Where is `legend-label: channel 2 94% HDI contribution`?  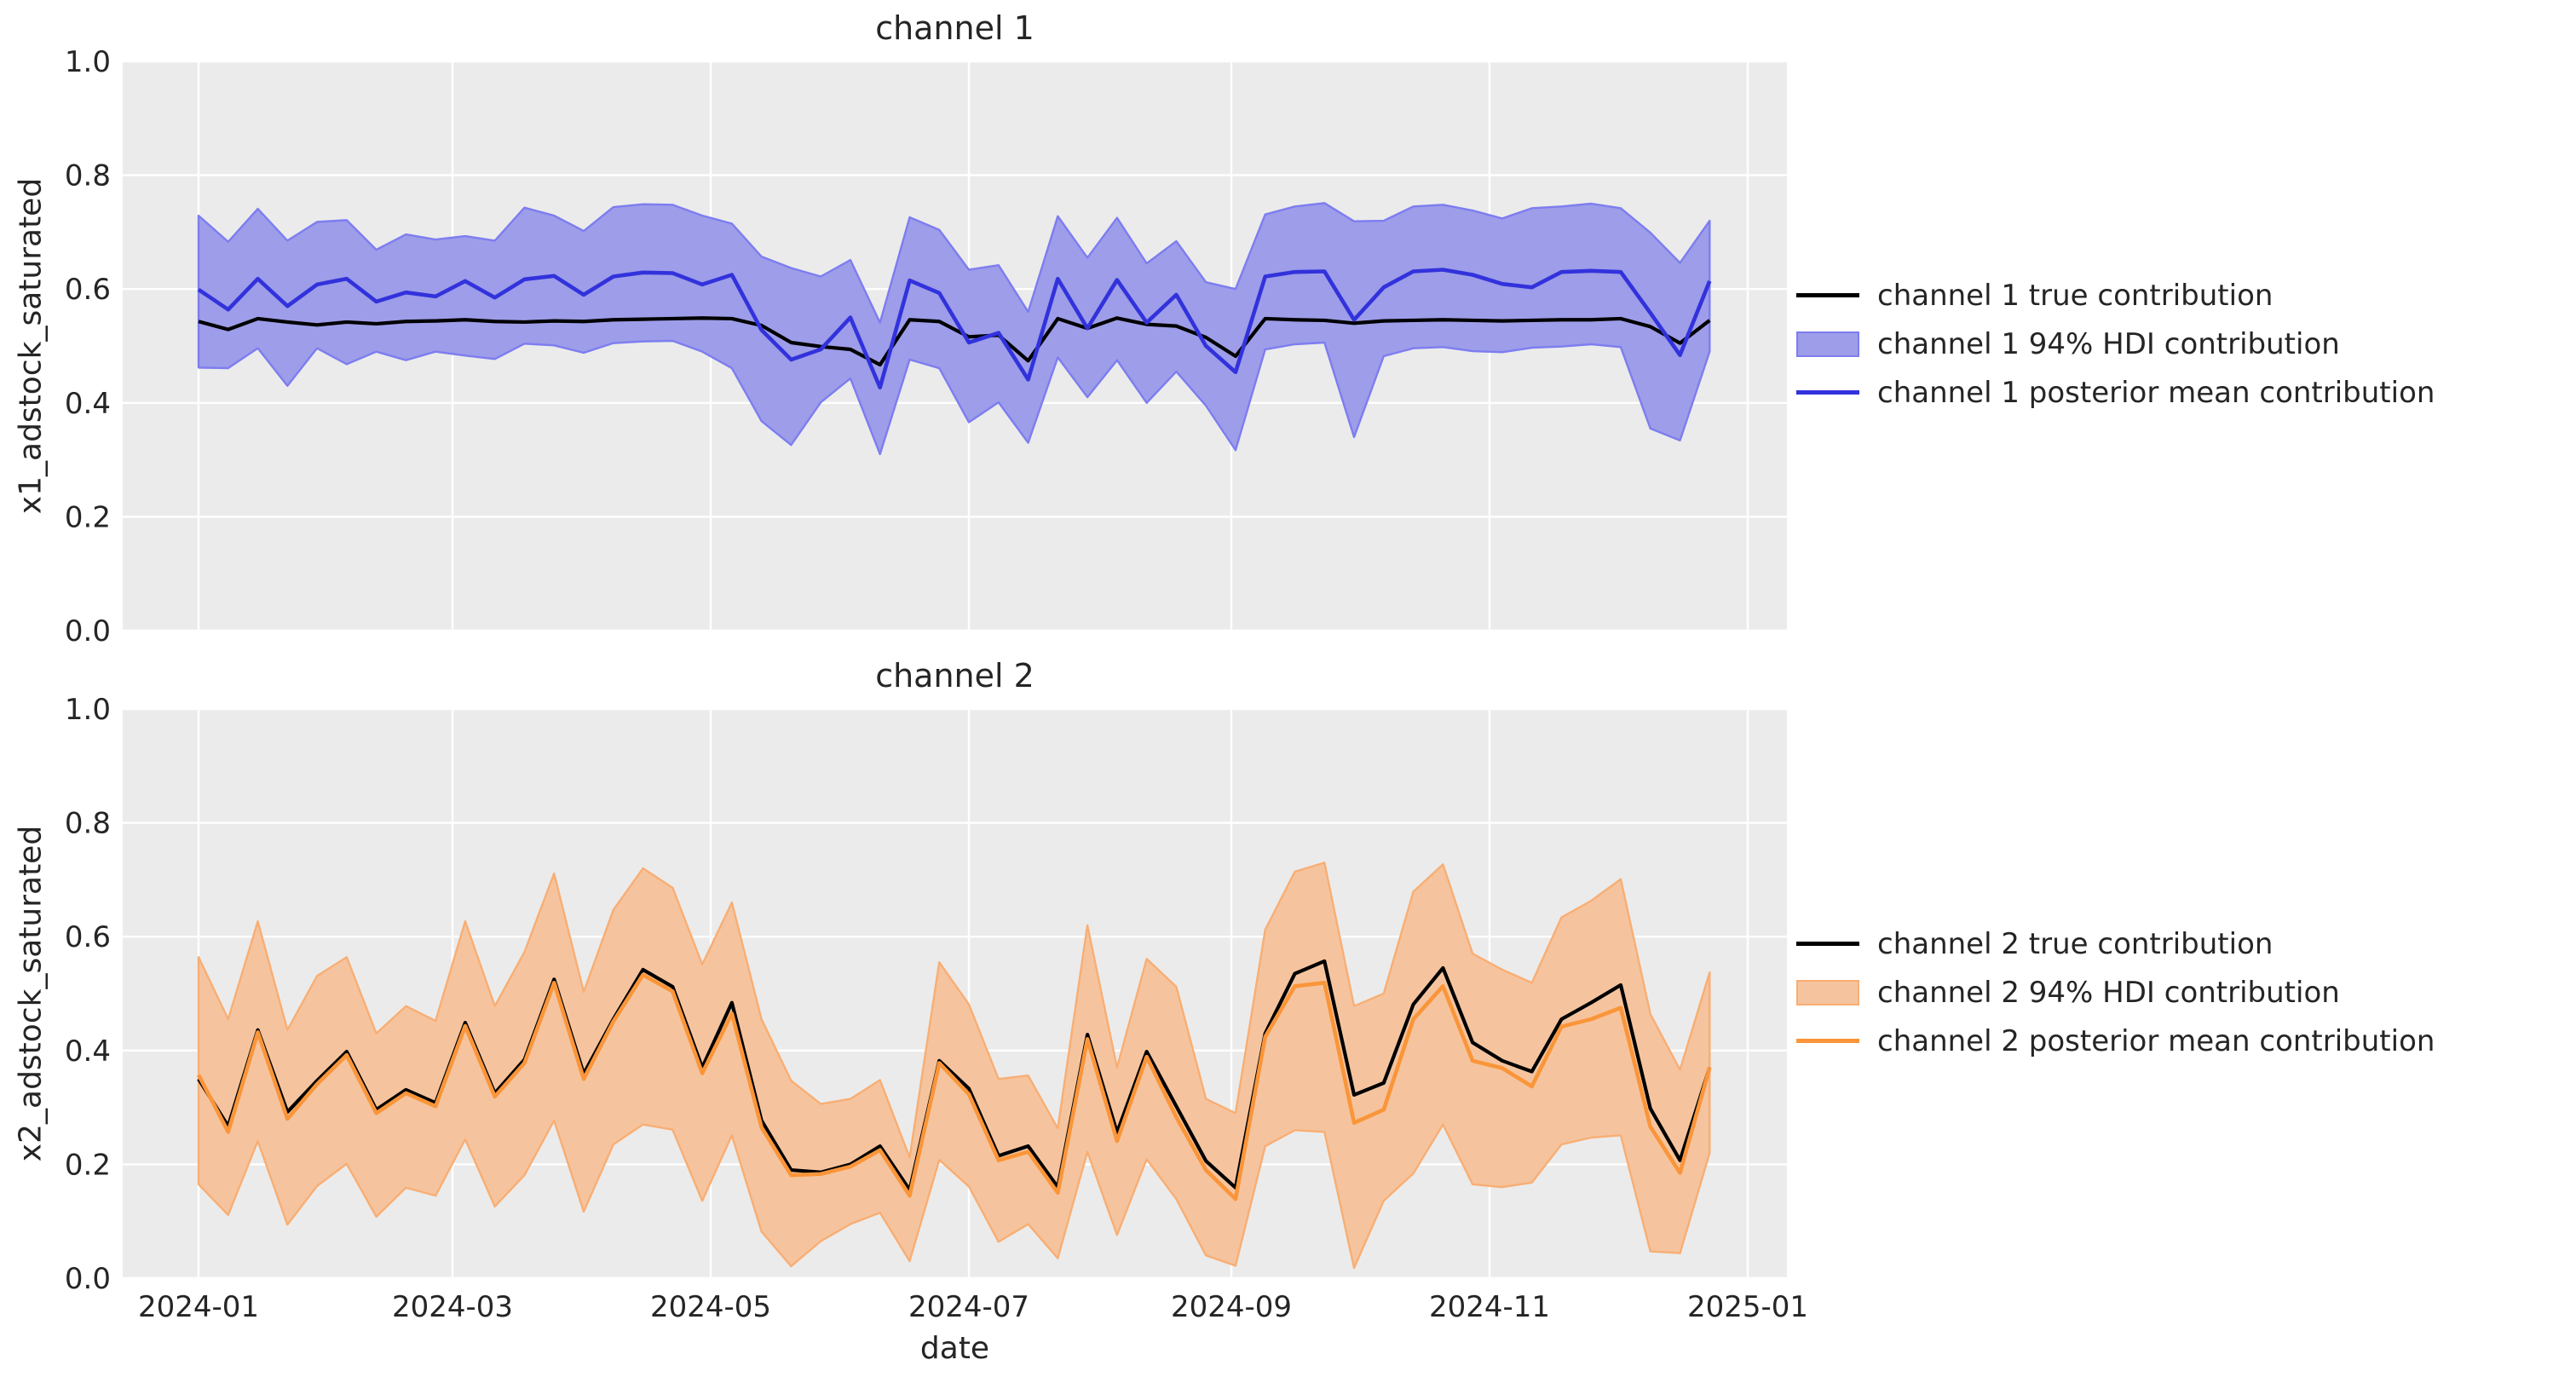
legend-label: channel 2 94% HDI contribution is located at coordinates (2108, 992).